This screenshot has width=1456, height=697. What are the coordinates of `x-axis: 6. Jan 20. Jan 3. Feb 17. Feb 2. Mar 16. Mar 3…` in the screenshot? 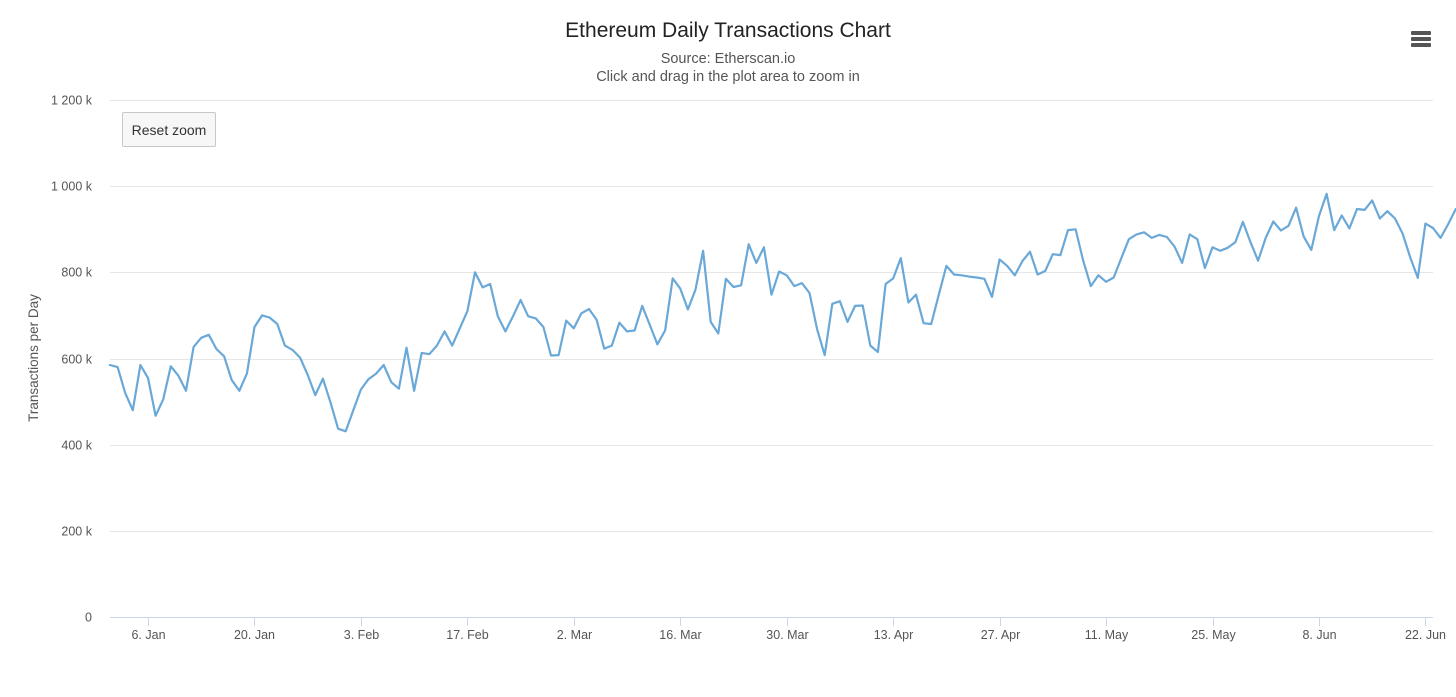 It's located at (778, 629).